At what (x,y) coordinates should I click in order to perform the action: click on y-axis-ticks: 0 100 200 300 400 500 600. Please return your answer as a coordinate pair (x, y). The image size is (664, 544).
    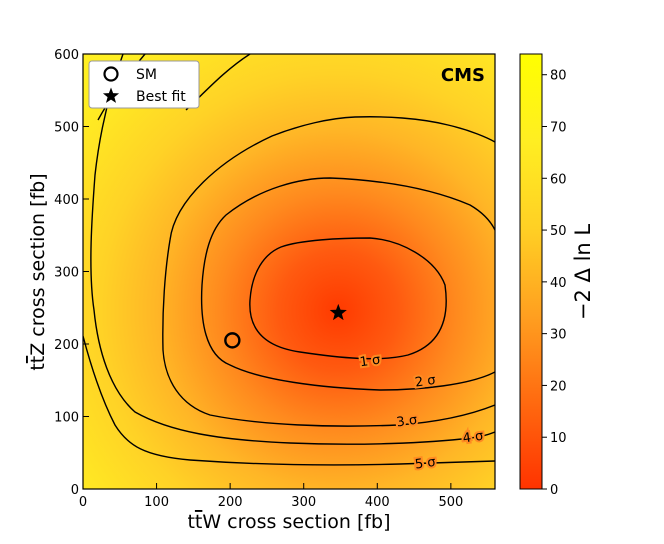
    Looking at the image, I should click on (71, 273).